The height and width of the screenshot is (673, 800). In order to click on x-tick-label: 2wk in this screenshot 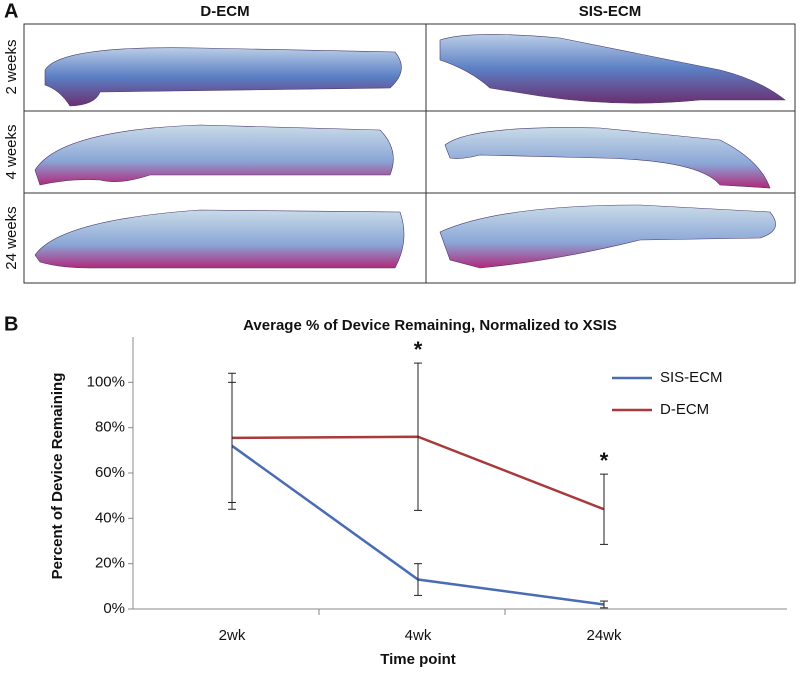, I will do `click(232, 635)`.